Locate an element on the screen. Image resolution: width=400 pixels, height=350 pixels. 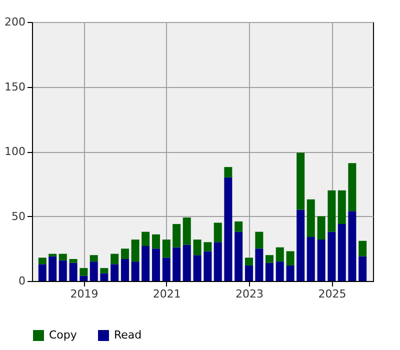
y-tick-label: 150 is located at coordinates (15, 87).